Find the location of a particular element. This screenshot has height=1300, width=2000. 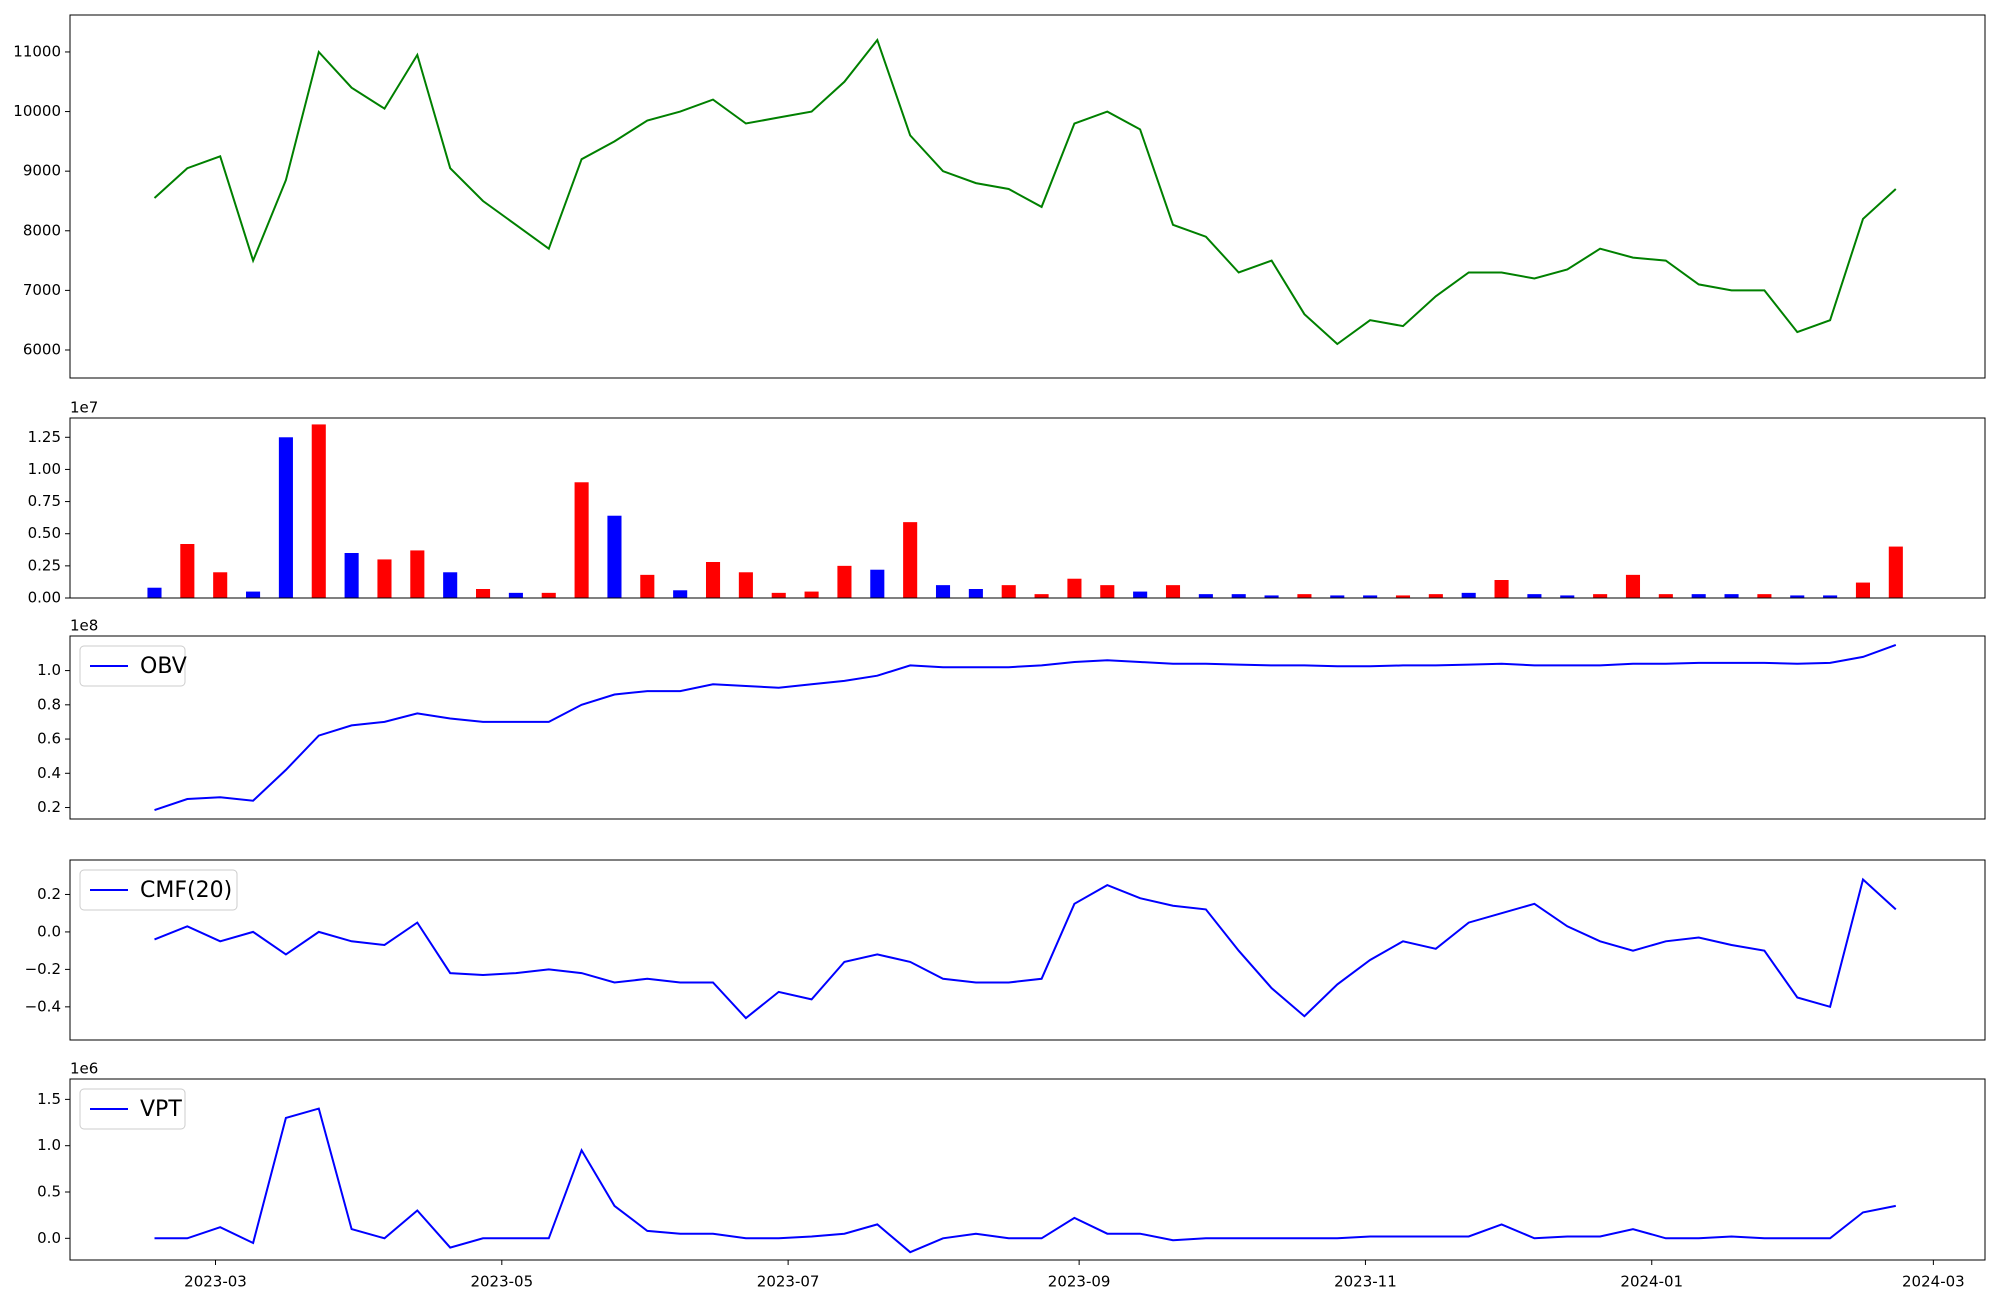

x-tick-label: 2023-05 is located at coordinates (501, 1282).